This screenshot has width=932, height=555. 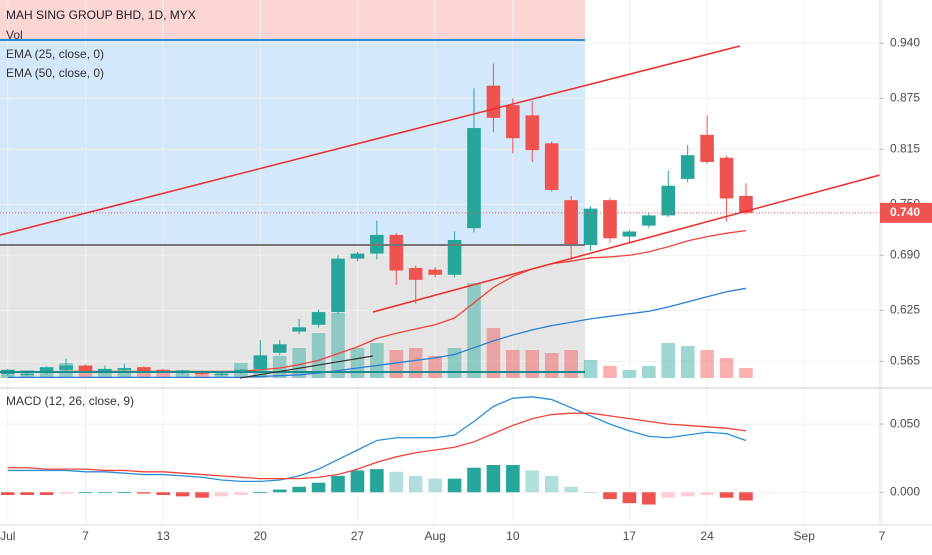 What do you see at coordinates (513, 536) in the screenshot?
I see `x-tick-label: 10` at bounding box center [513, 536].